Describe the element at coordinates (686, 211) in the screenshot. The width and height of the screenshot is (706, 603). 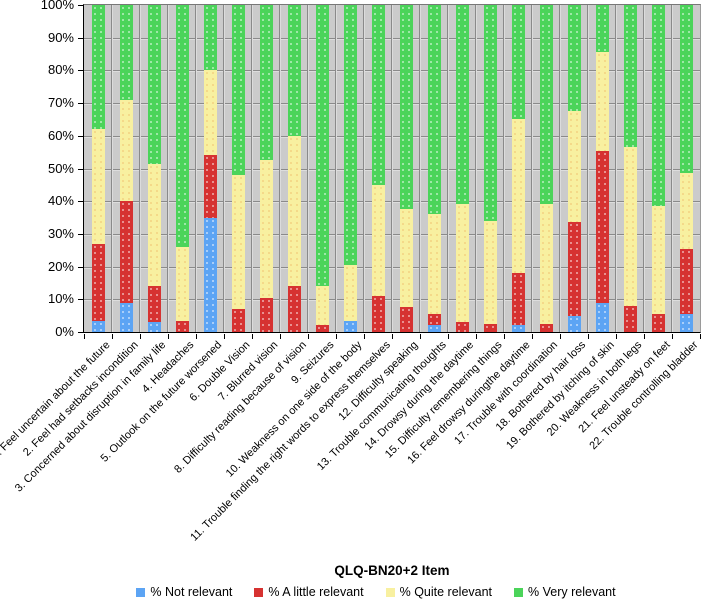
I see `bar-segment-22--quite-relevant` at that location.